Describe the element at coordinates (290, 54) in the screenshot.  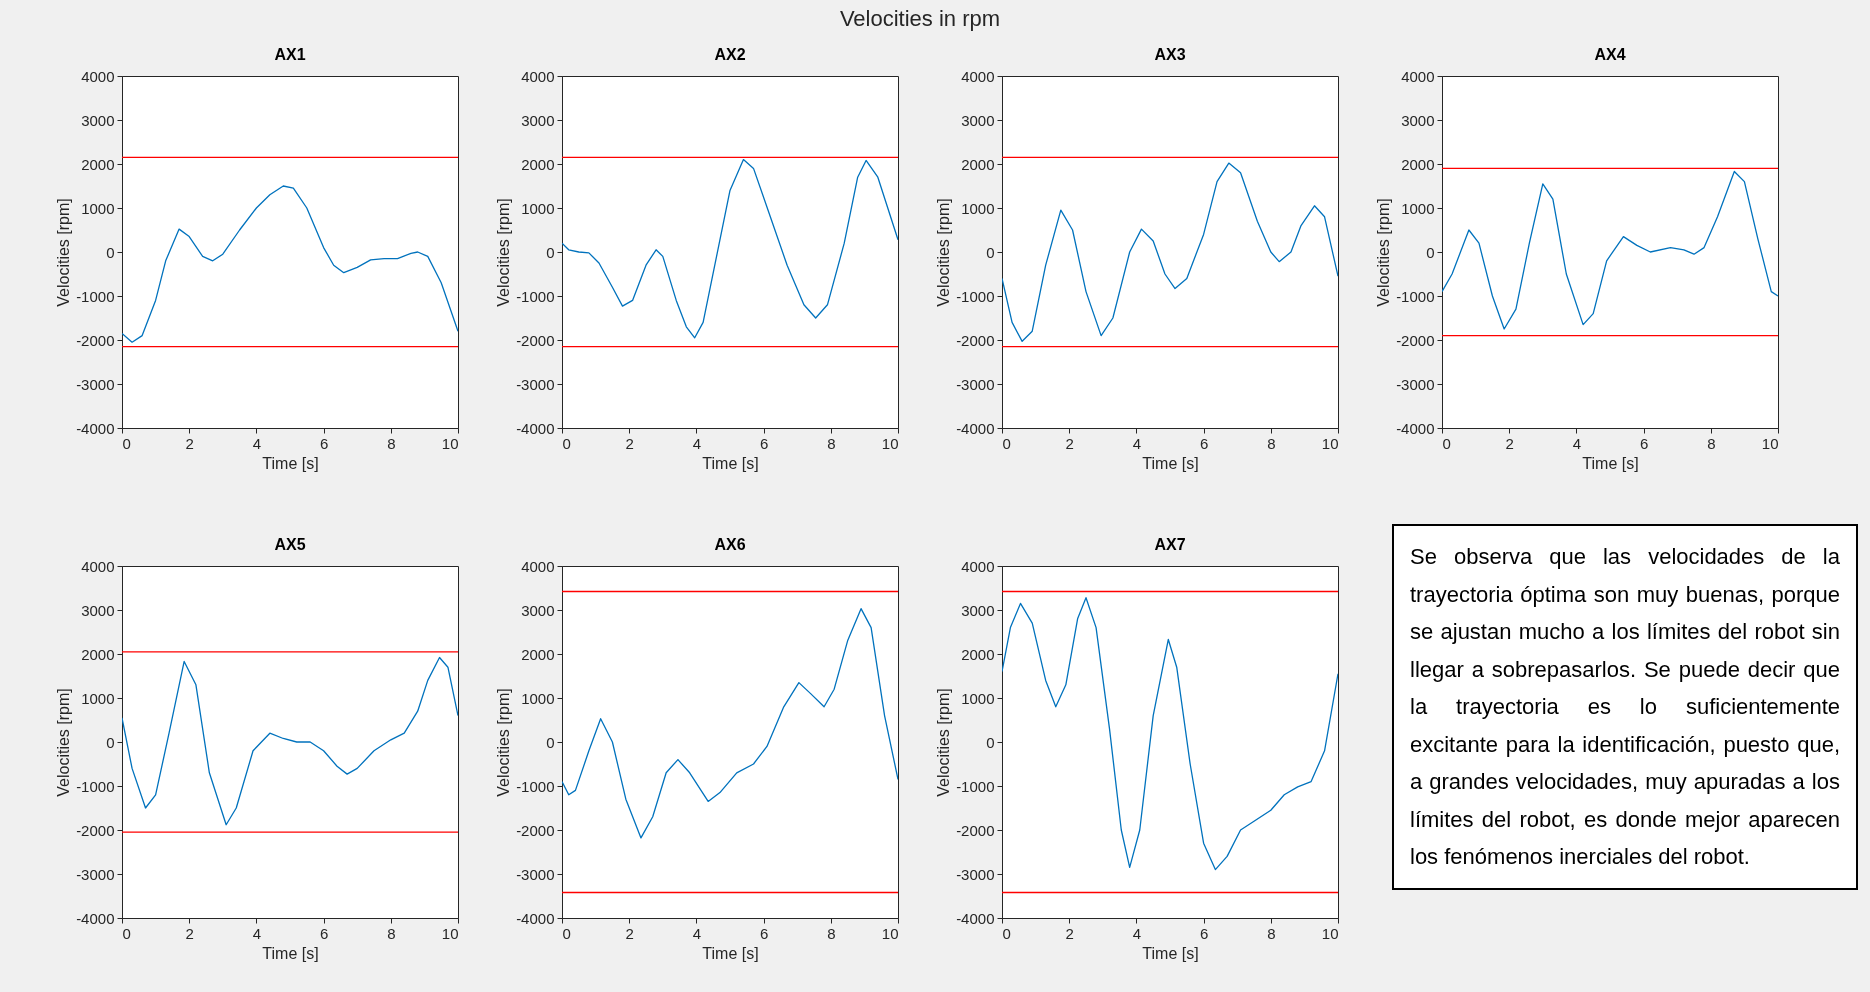
I see `chart-title: AX1` at that location.